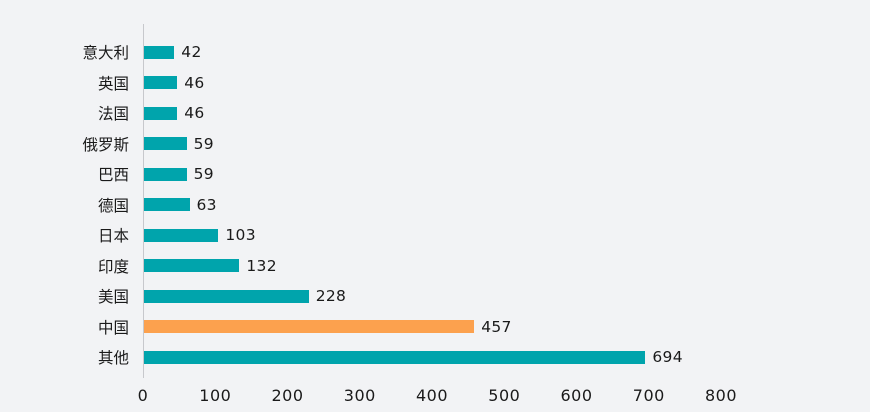 The height and width of the screenshot is (412, 870). What do you see at coordinates (240, 235) in the screenshot?
I see `value-label: 103` at bounding box center [240, 235].